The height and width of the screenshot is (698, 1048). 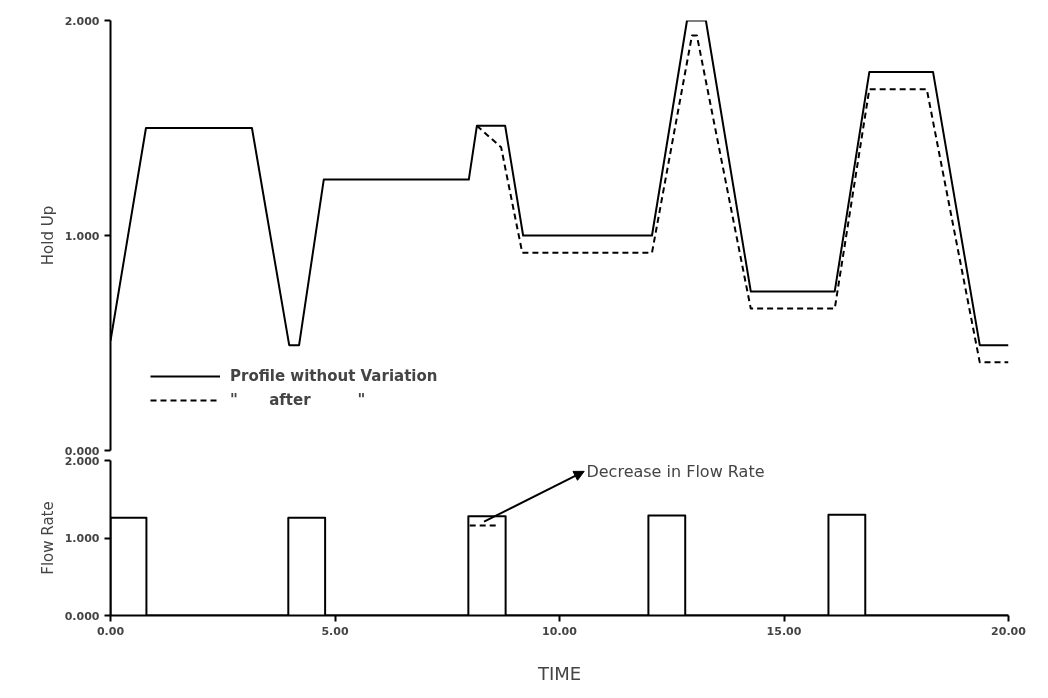 What do you see at coordinates (335, 631) in the screenshot?
I see `x-tick-label: 5.00` at bounding box center [335, 631].